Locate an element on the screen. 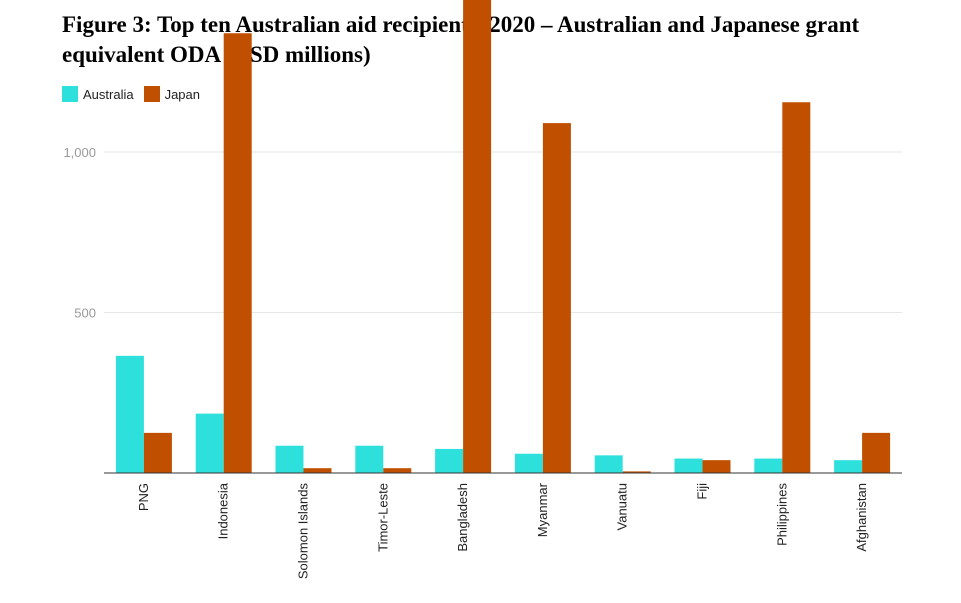 This screenshot has height=603, width=961. x-category-label: Fiji is located at coordinates (702, 491).